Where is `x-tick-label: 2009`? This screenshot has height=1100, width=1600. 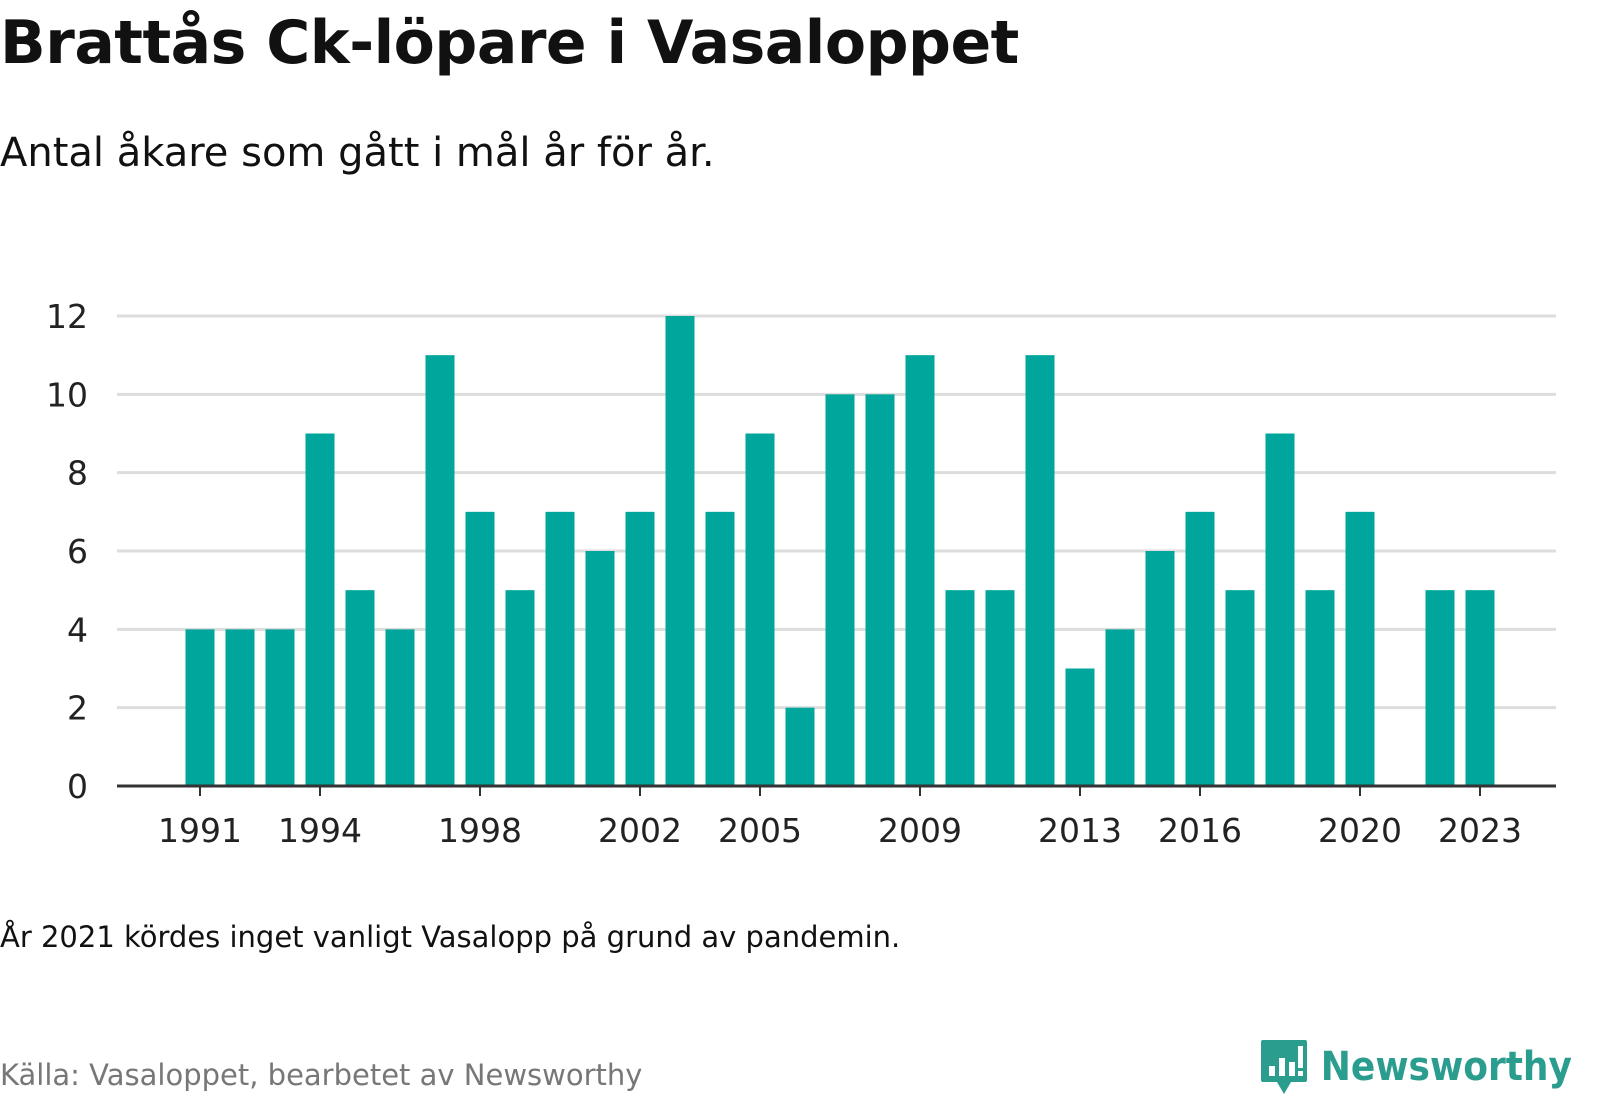
x-tick-label: 2009 is located at coordinates (920, 830).